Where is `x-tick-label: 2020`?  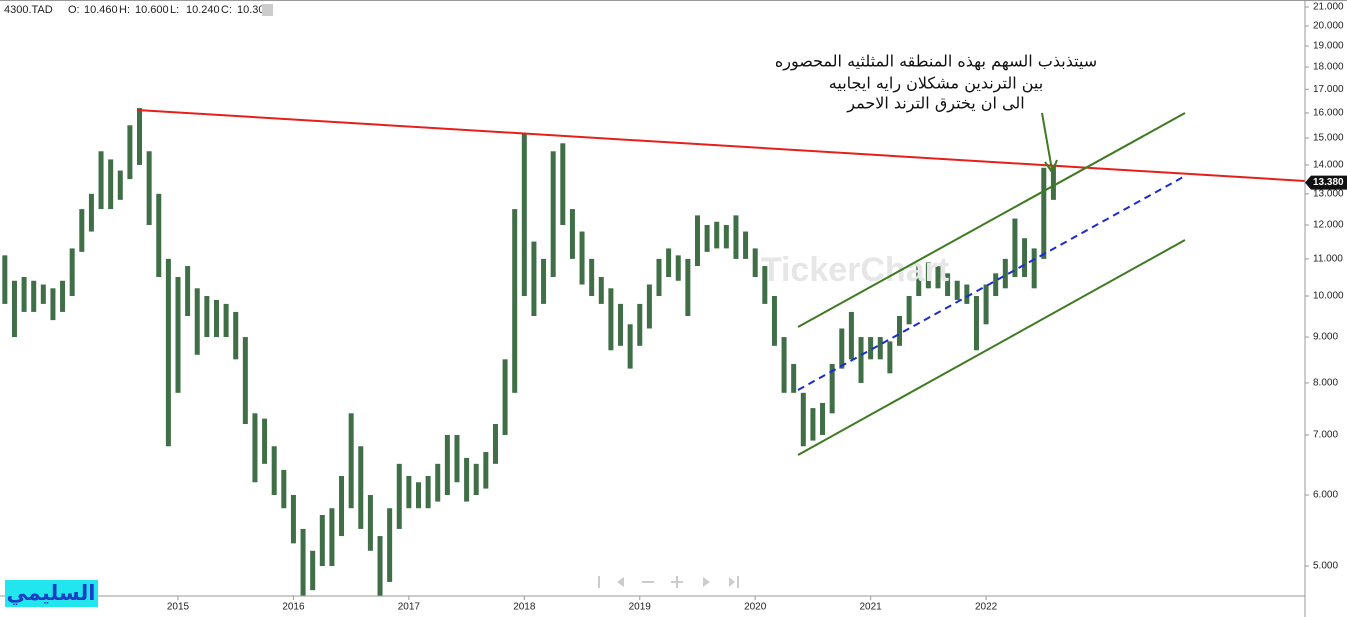 x-tick-label: 2020 is located at coordinates (755, 607).